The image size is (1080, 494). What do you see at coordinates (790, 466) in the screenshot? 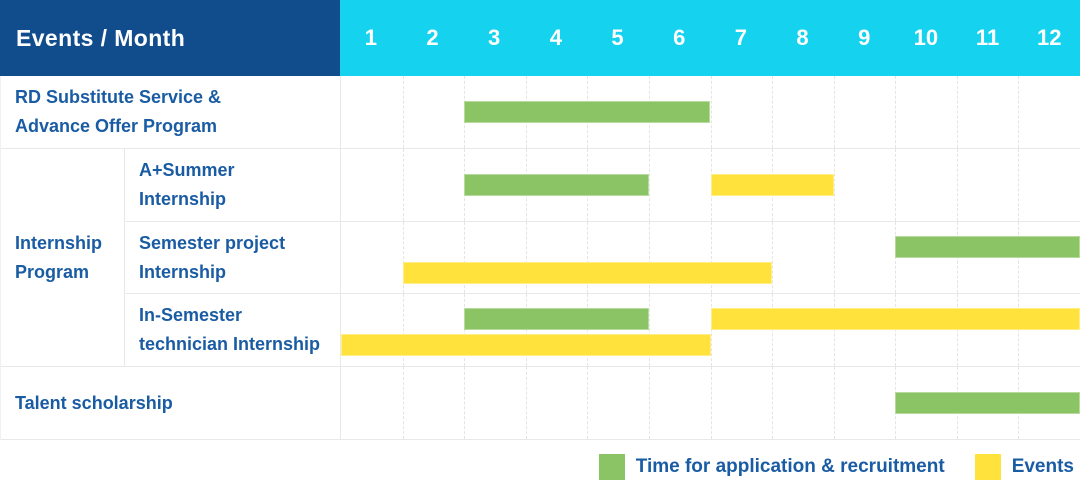
I see `legend-label: Time for application & recruitment` at bounding box center [790, 466].